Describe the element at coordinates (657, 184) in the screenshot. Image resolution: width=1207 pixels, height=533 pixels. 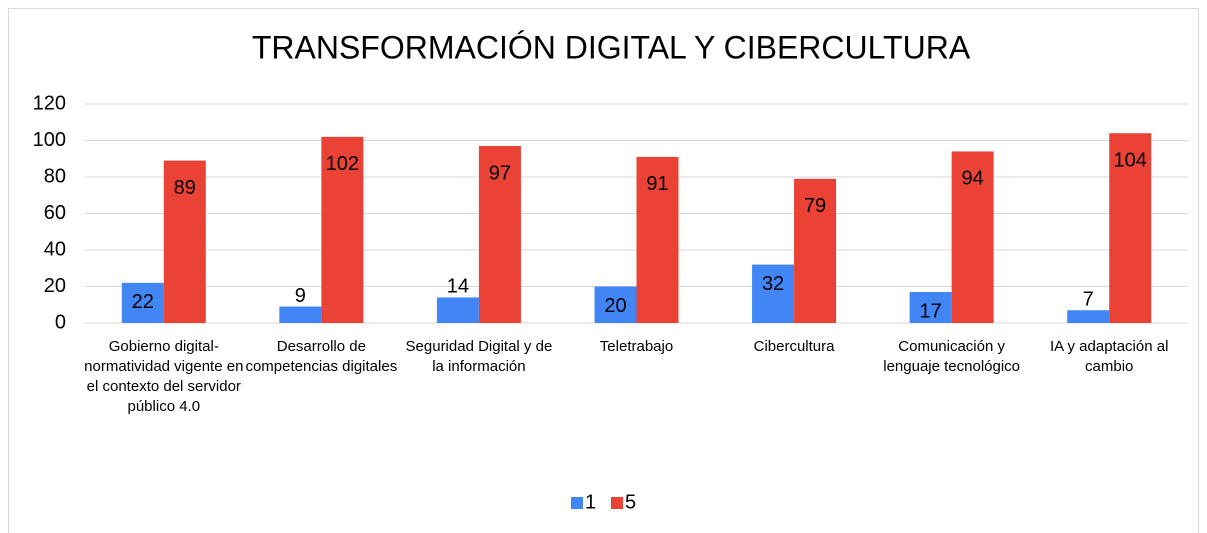
I see `data-label: 91` at that location.